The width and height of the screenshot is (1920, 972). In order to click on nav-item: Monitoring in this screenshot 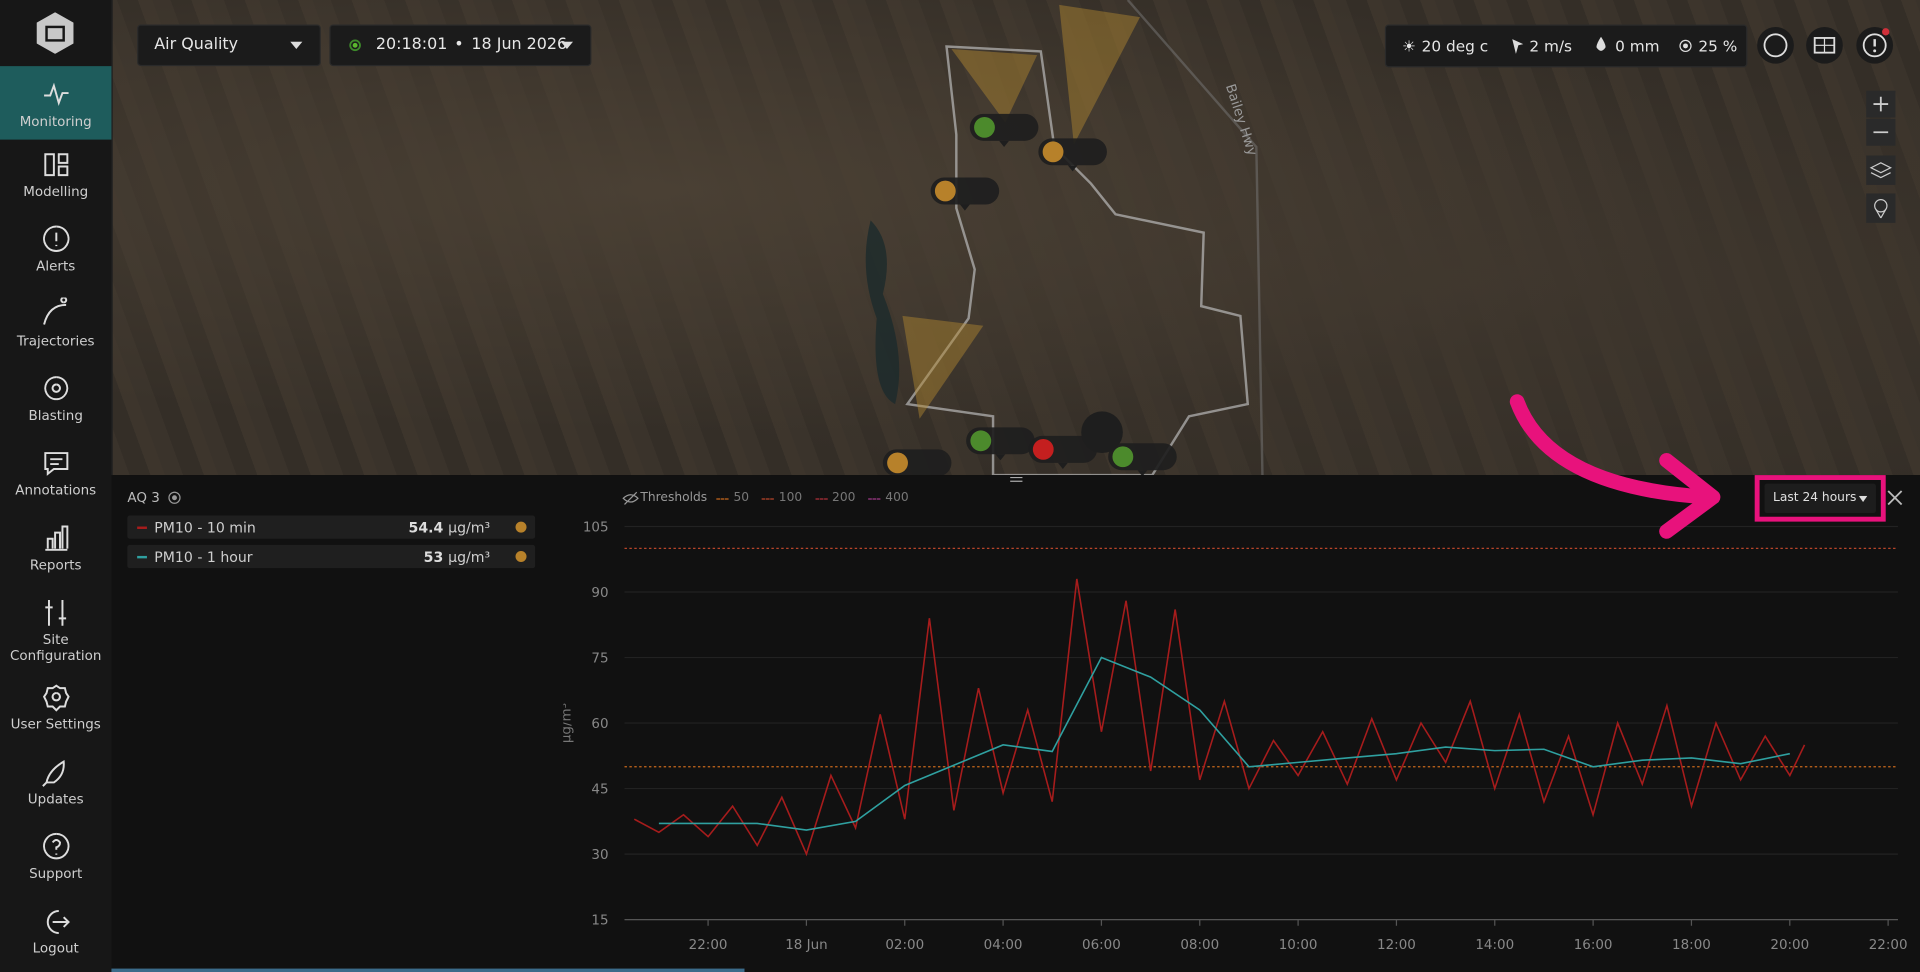, I will do `click(56, 103)`.